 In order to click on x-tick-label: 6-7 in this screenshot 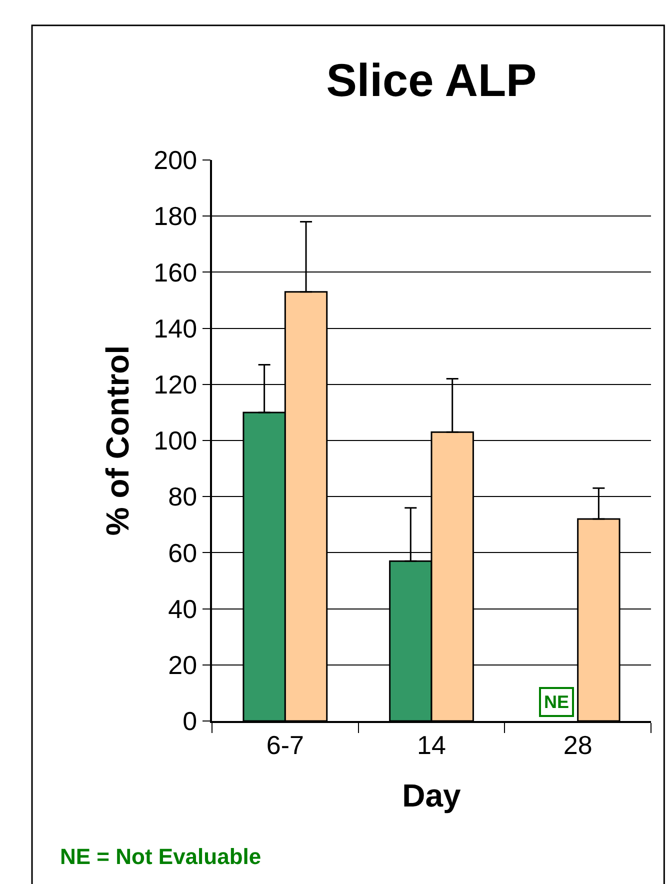, I will do `click(285, 745)`.